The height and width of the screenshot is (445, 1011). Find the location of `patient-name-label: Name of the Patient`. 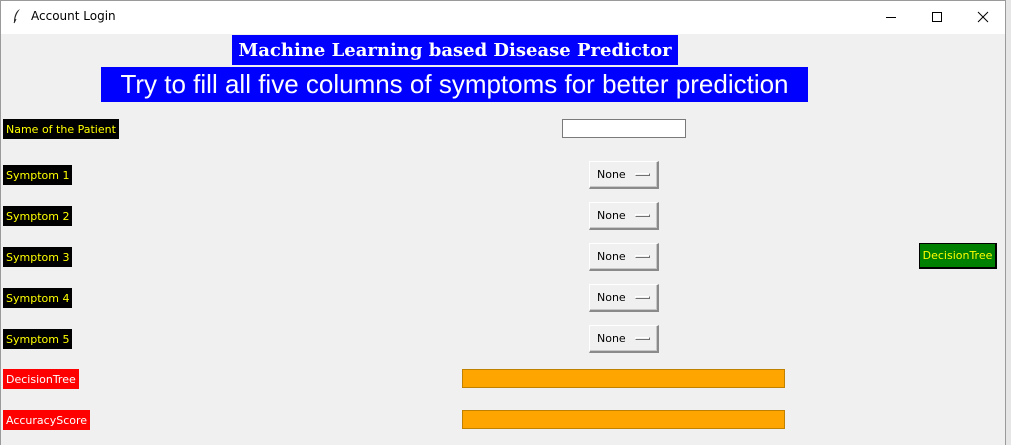

patient-name-label: Name of the Patient is located at coordinates (61, 129).